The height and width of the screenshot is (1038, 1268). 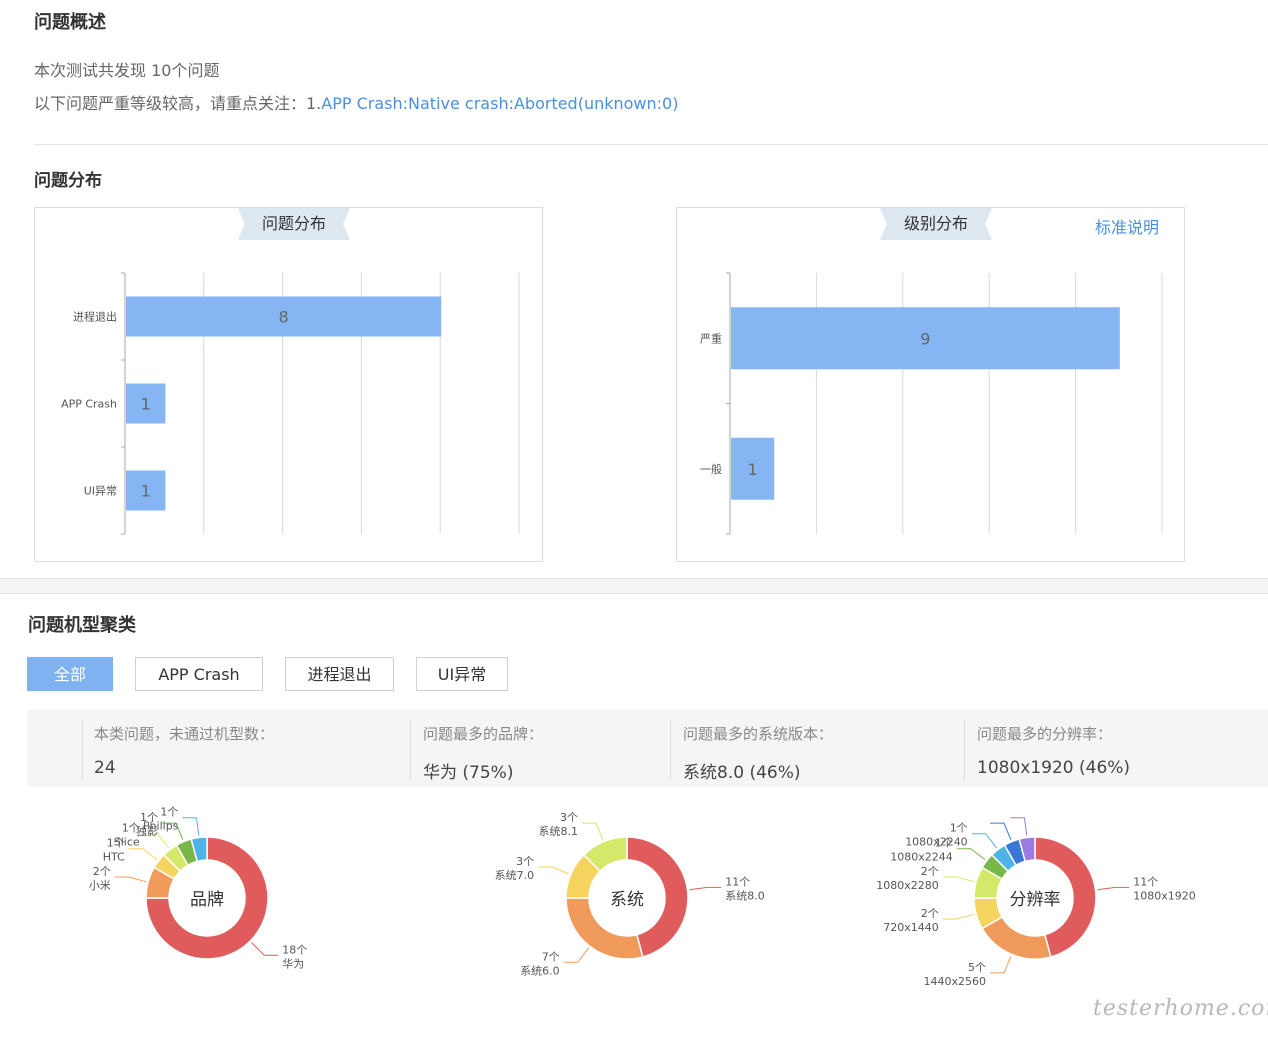 What do you see at coordinates (462, 674) in the screenshot?
I see `tab-ui-exception: UI异常` at bounding box center [462, 674].